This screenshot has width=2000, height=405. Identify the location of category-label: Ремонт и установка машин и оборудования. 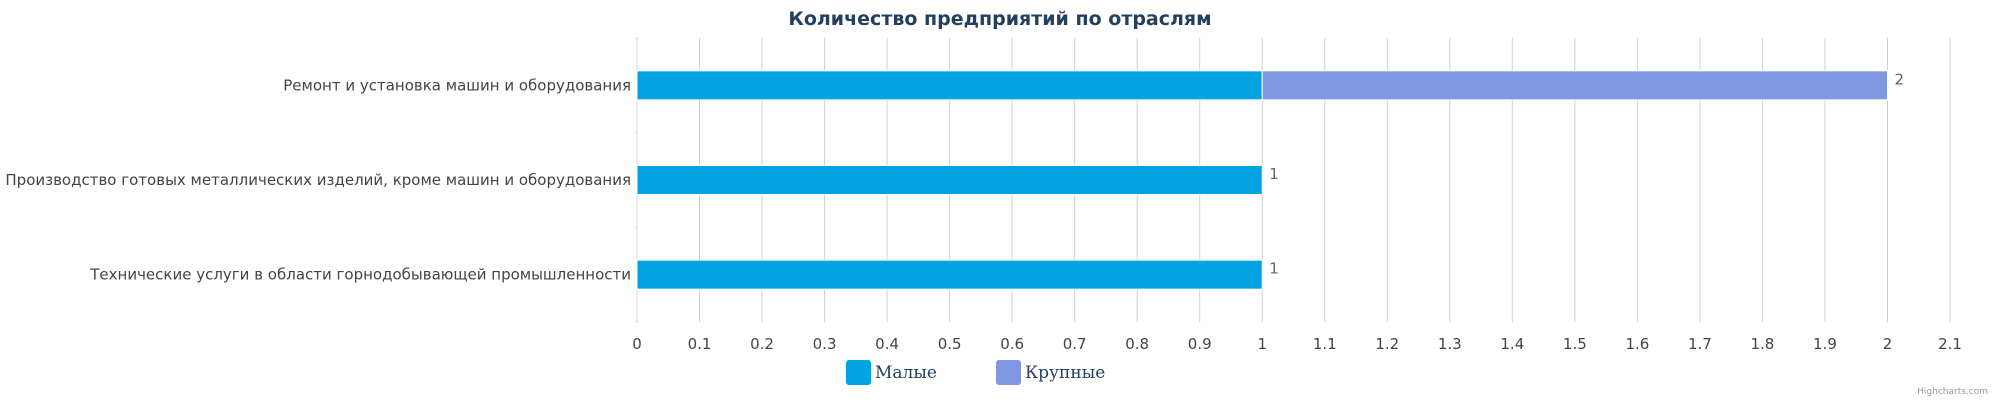
(457, 85).